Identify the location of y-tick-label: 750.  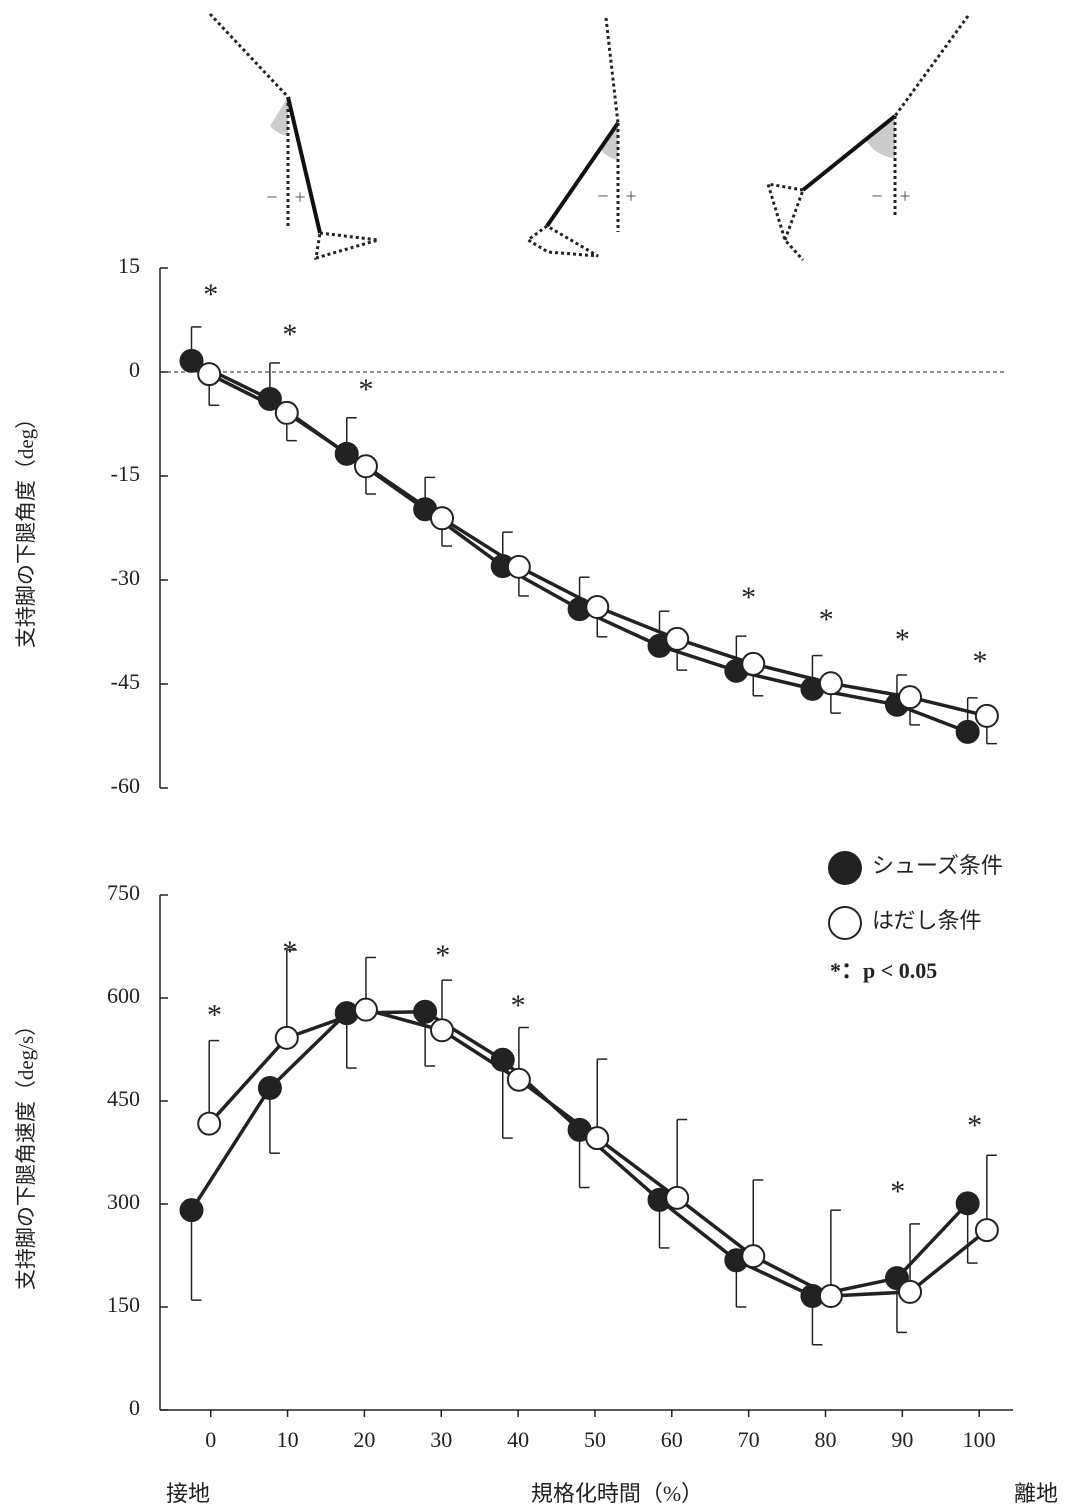
(123, 892).